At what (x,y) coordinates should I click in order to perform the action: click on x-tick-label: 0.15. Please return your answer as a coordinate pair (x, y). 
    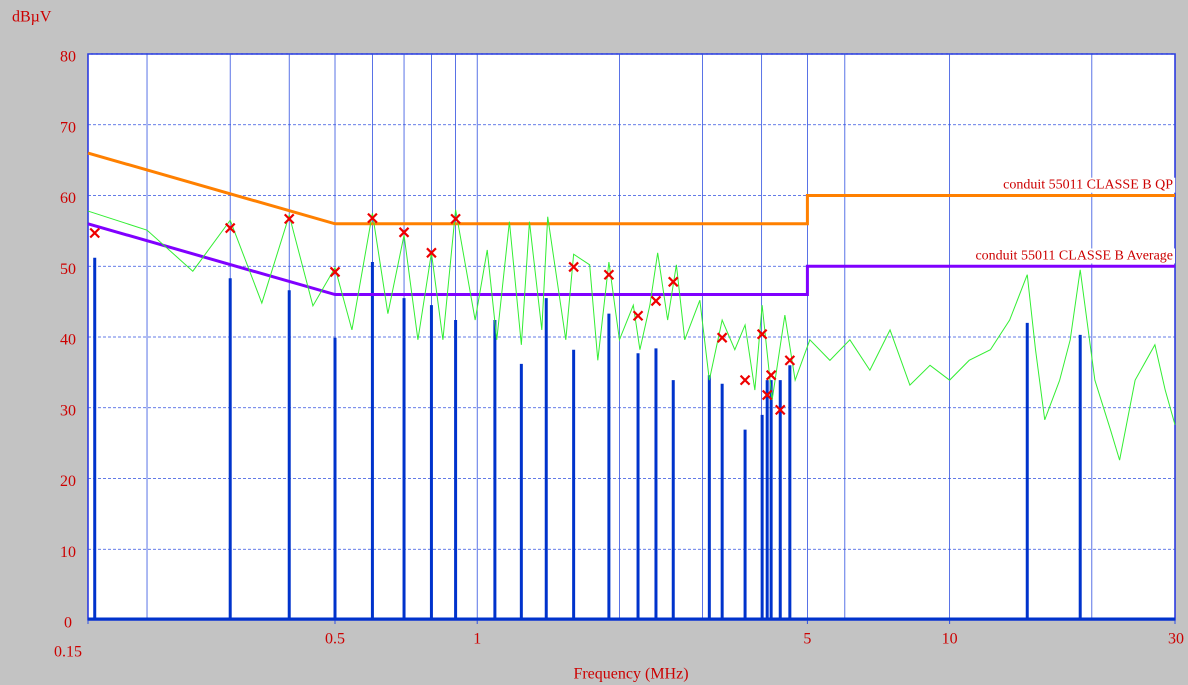
    Looking at the image, I should click on (68, 652).